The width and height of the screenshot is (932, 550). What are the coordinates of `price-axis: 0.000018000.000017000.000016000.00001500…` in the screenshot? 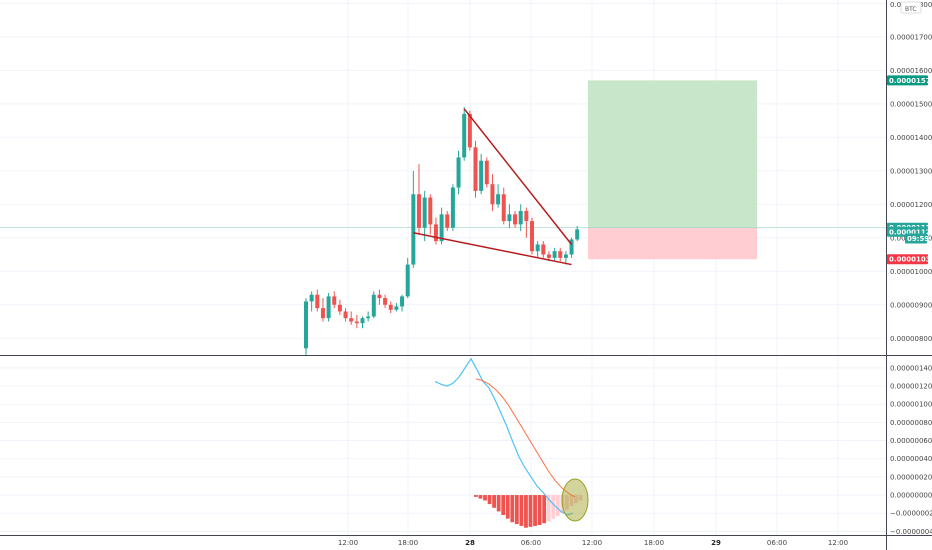 It's located at (911, 172).